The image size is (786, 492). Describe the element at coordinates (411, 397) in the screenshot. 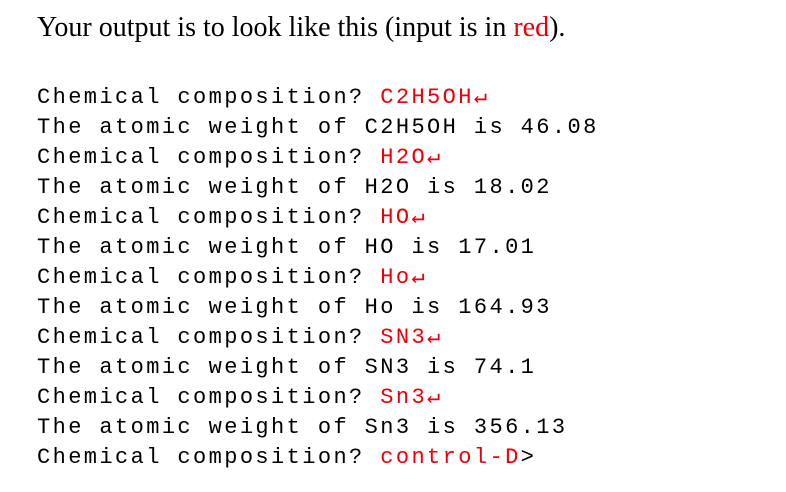

I see `user-input: Sn3↵` at that location.